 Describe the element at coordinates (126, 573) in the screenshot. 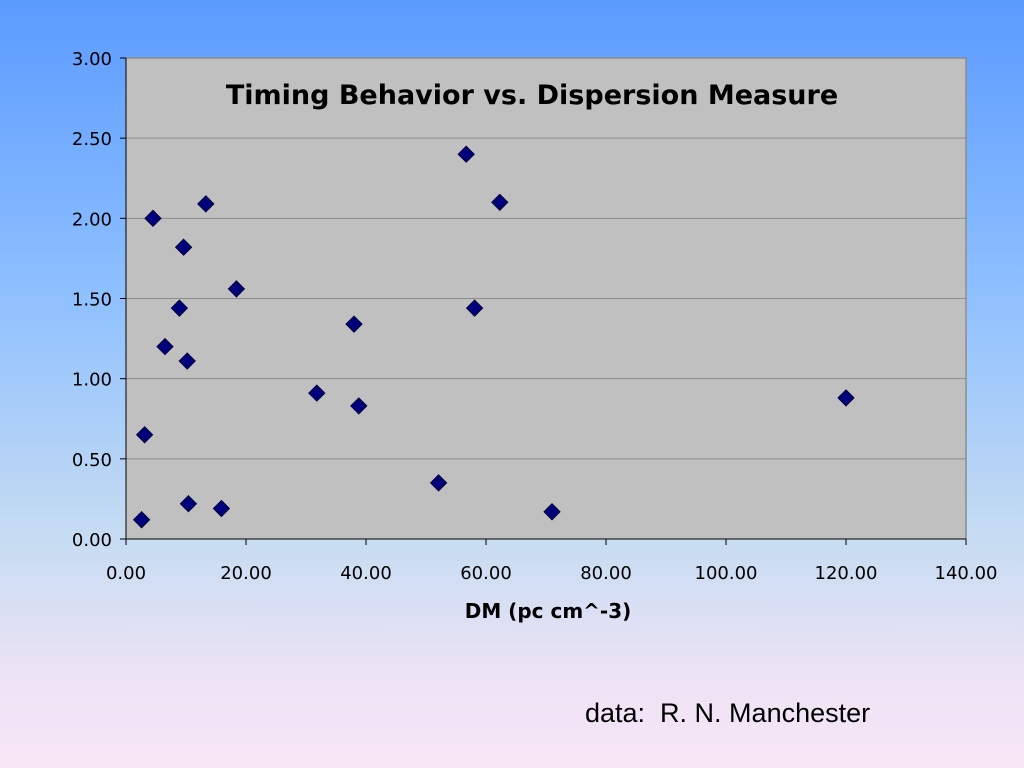

I see `x-tick-label: 0.00` at that location.